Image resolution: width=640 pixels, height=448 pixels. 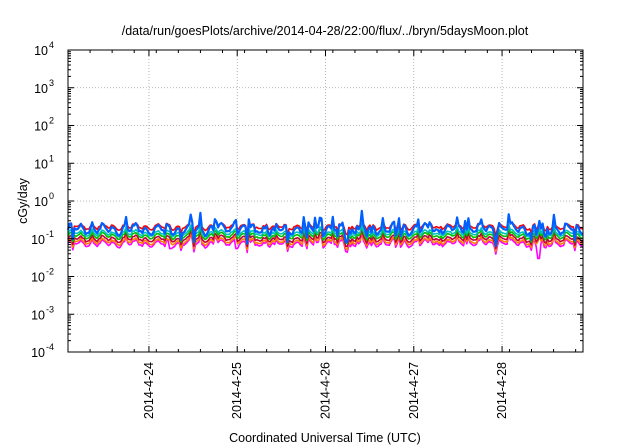 What do you see at coordinates (502, 390) in the screenshot?
I see `x-tick-label: 2014-4-28` at bounding box center [502, 390].